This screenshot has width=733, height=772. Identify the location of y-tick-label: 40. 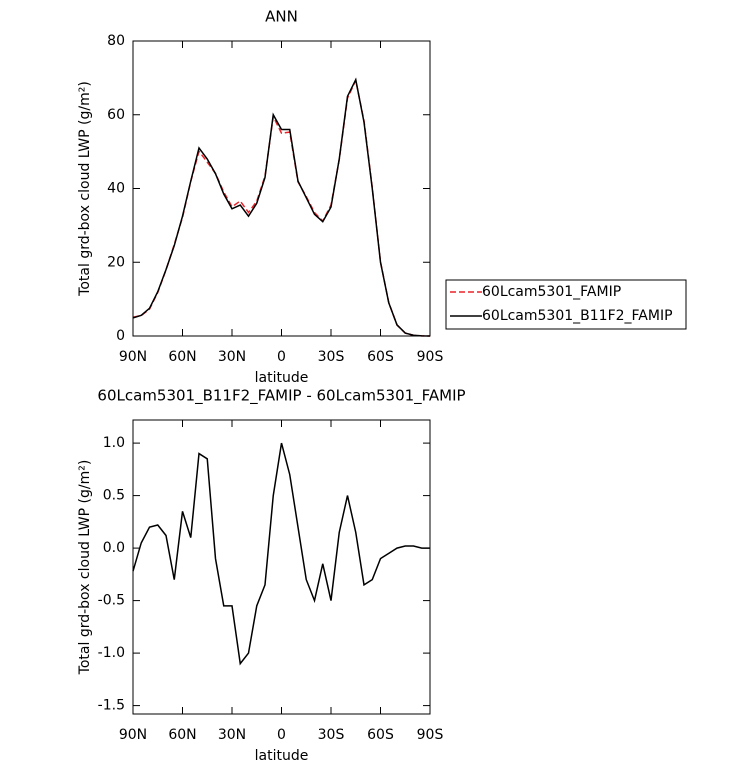
(116, 189).